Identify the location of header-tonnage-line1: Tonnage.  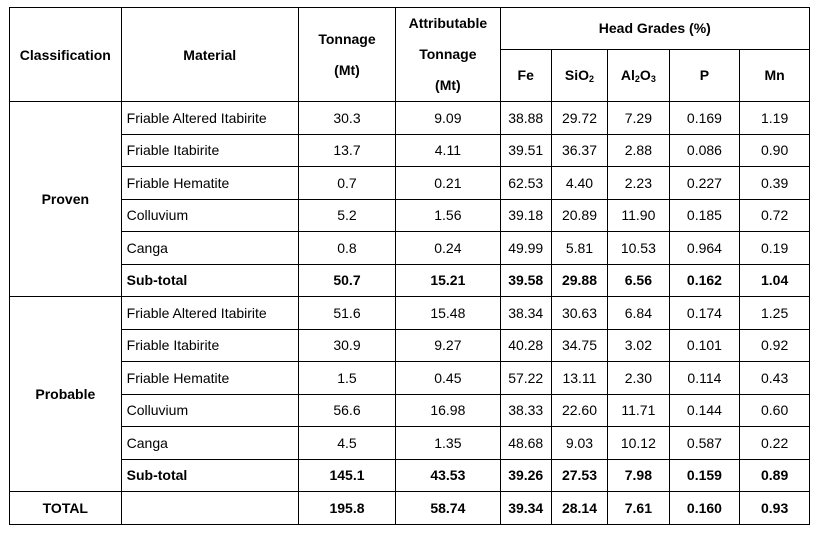
(347, 38).